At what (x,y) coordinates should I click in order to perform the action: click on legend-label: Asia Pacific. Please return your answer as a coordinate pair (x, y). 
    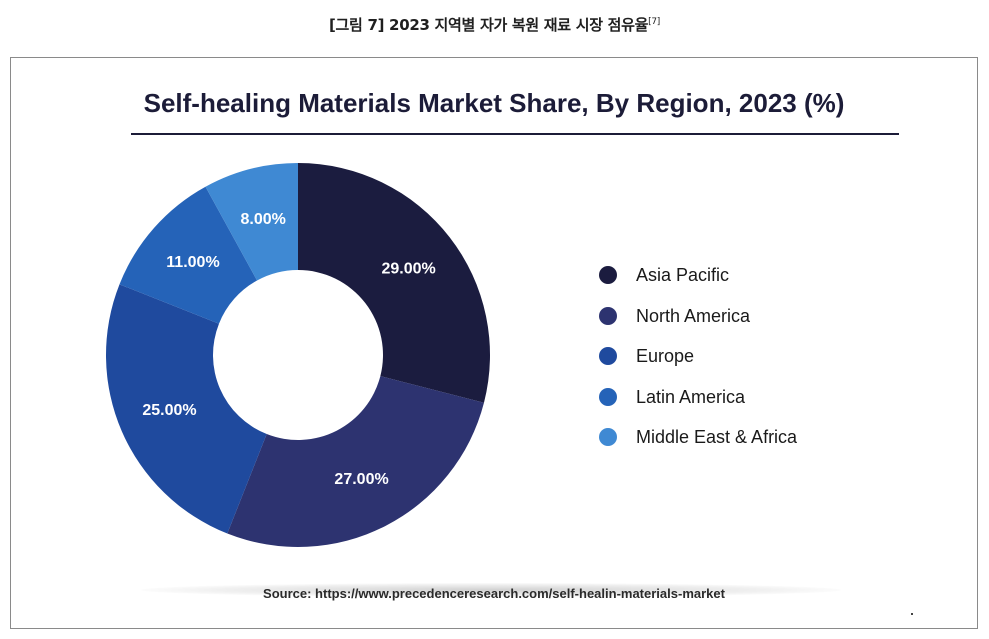
    Looking at the image, I should click on (683, 275).